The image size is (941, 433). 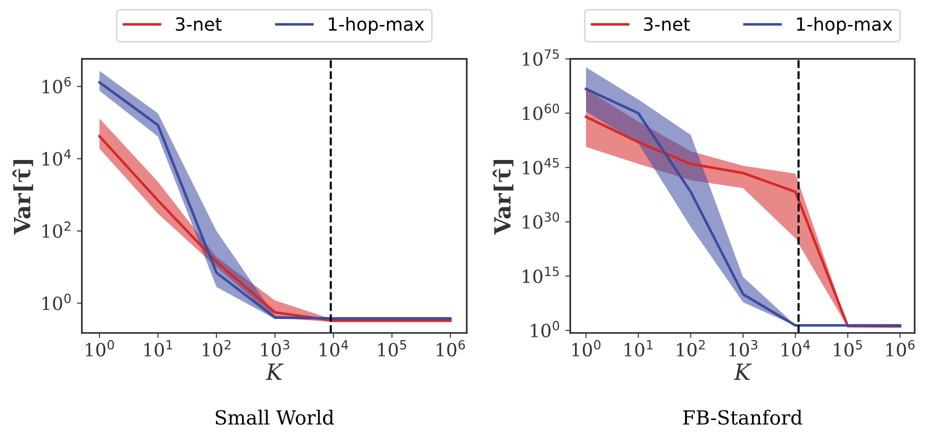 What do you see at coordinates (56, 157) in the screenshot?
I see `y-tick-label: 10$^{4}$` at bounding box center [56, 157].